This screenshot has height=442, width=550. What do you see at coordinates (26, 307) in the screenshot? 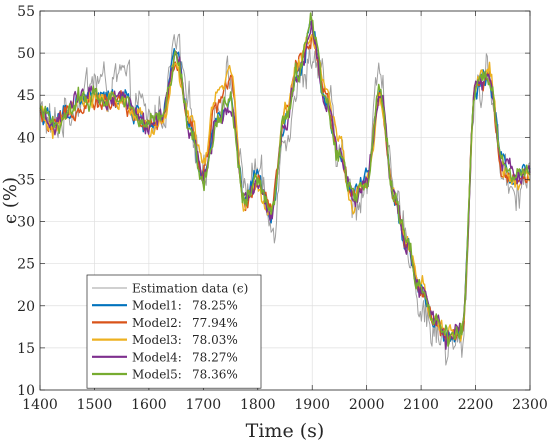
I see `y-tick-label: 20` at bounding box center [26, 307].